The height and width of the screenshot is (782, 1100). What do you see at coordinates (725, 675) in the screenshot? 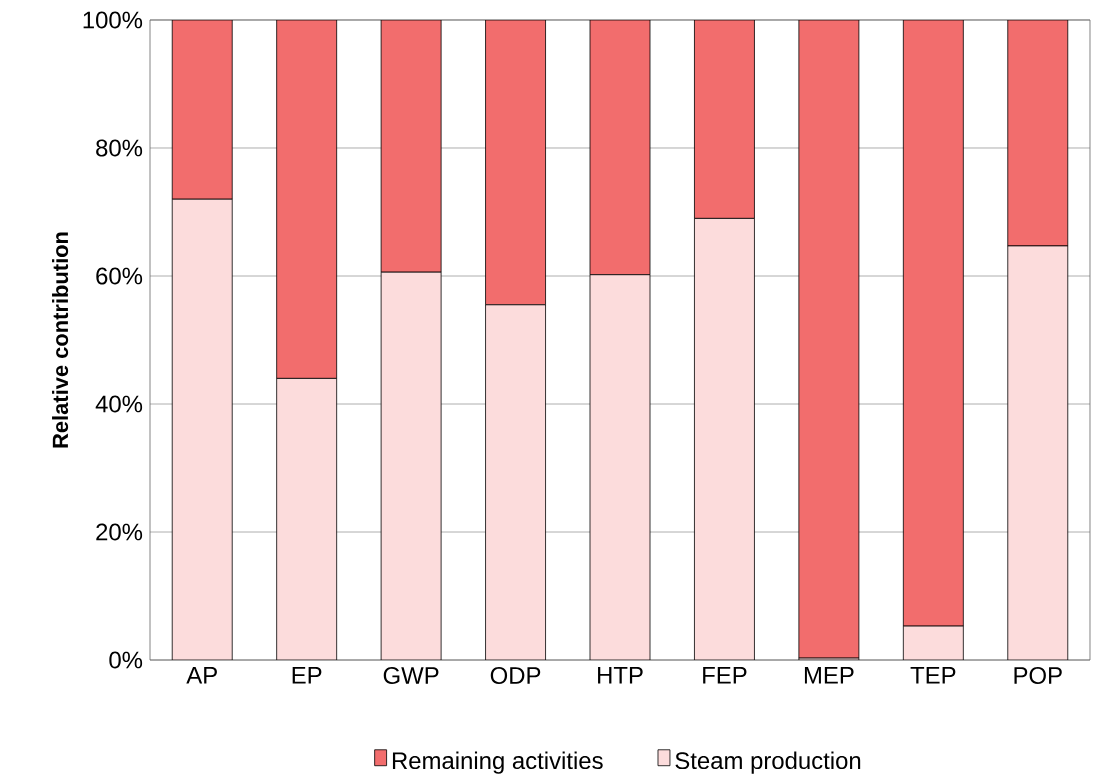
I see `x-tick-label: FEP` at bounding box center [725, 675].